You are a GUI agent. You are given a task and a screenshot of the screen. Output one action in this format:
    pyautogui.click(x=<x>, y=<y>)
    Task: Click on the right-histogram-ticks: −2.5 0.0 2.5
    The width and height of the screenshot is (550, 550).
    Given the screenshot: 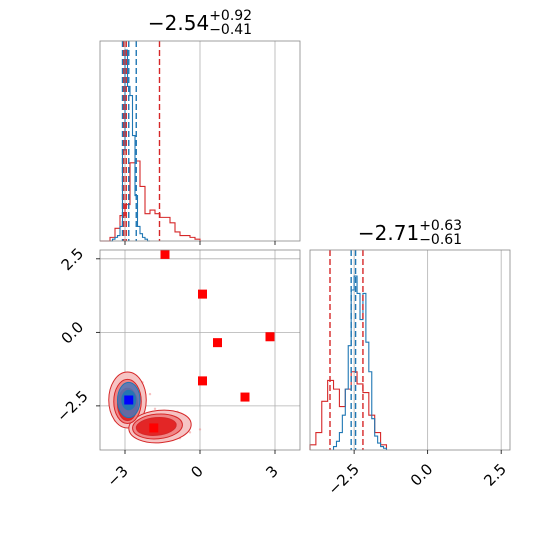 What is the action you would take?
    pyautogui.click(x=417, y=474)
    